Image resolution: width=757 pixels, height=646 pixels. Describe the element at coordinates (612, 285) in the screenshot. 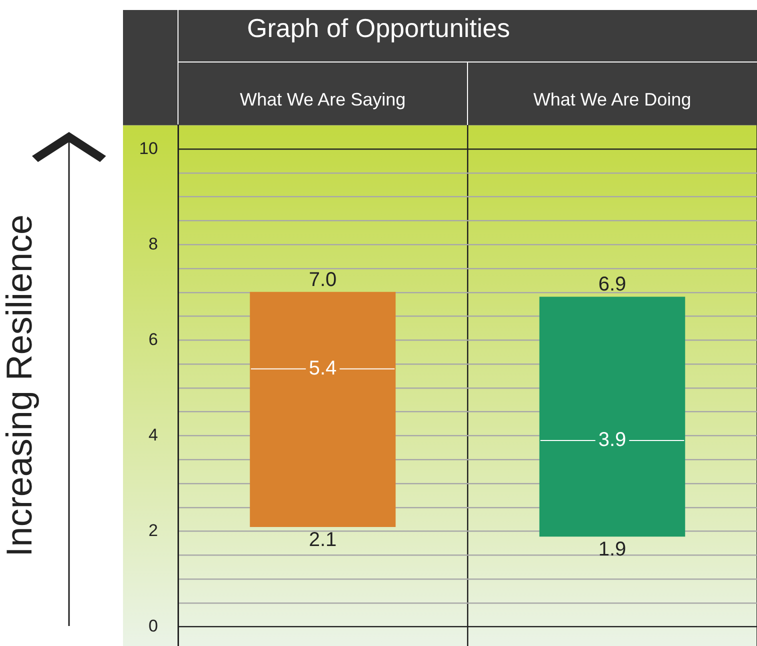

I see `annotation: 6.9` at that location.